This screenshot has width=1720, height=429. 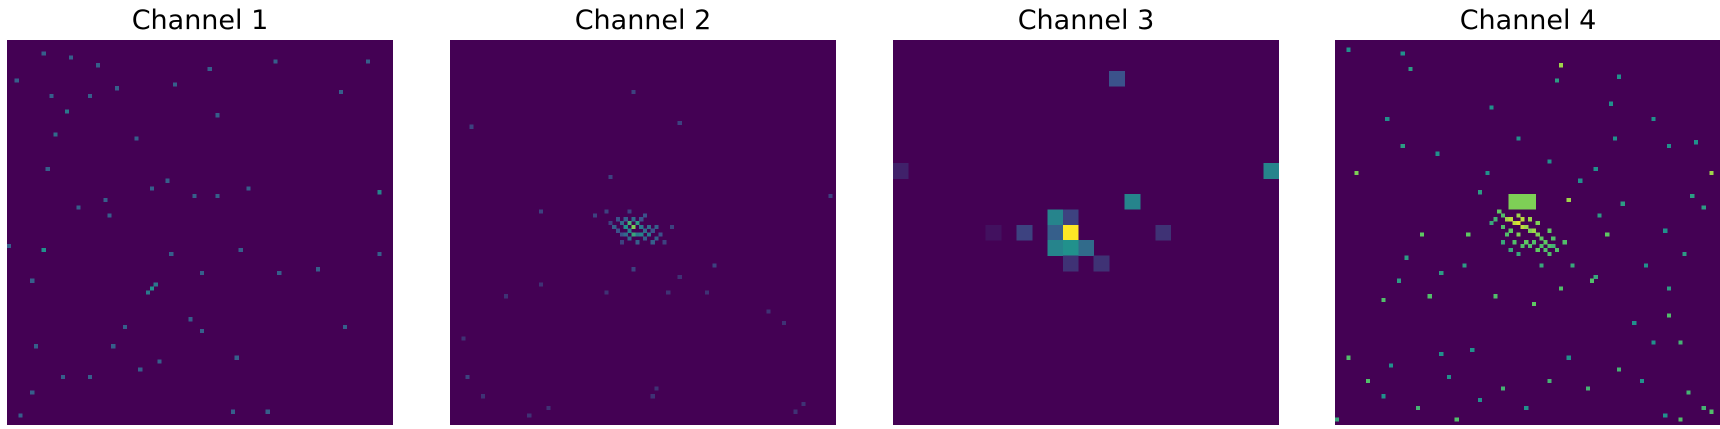 I want to click on panel-title: Channel 1, so click(x=200, y=20).